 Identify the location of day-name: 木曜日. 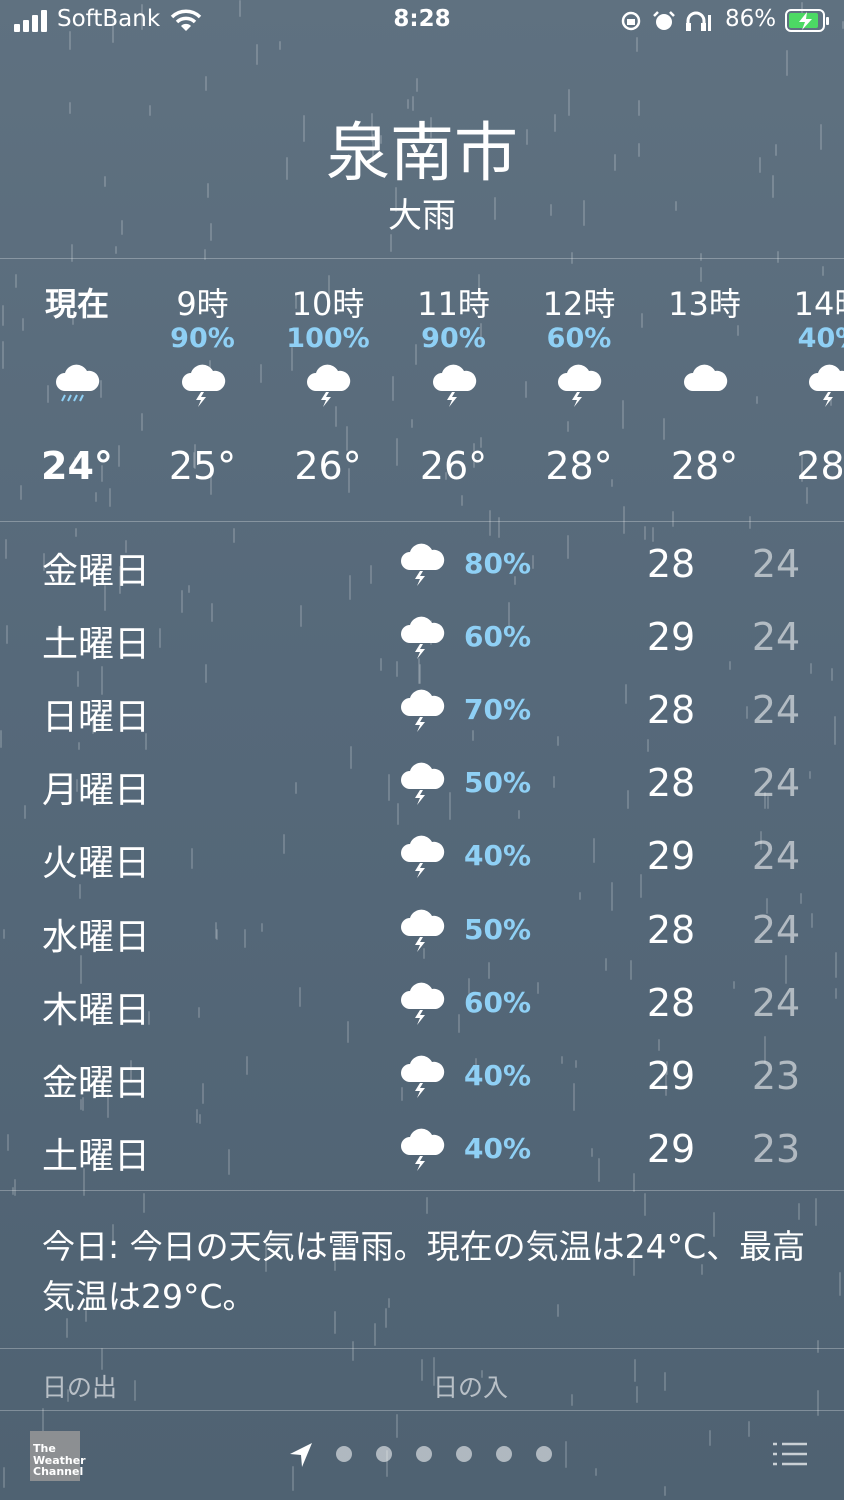
(96, 1010).